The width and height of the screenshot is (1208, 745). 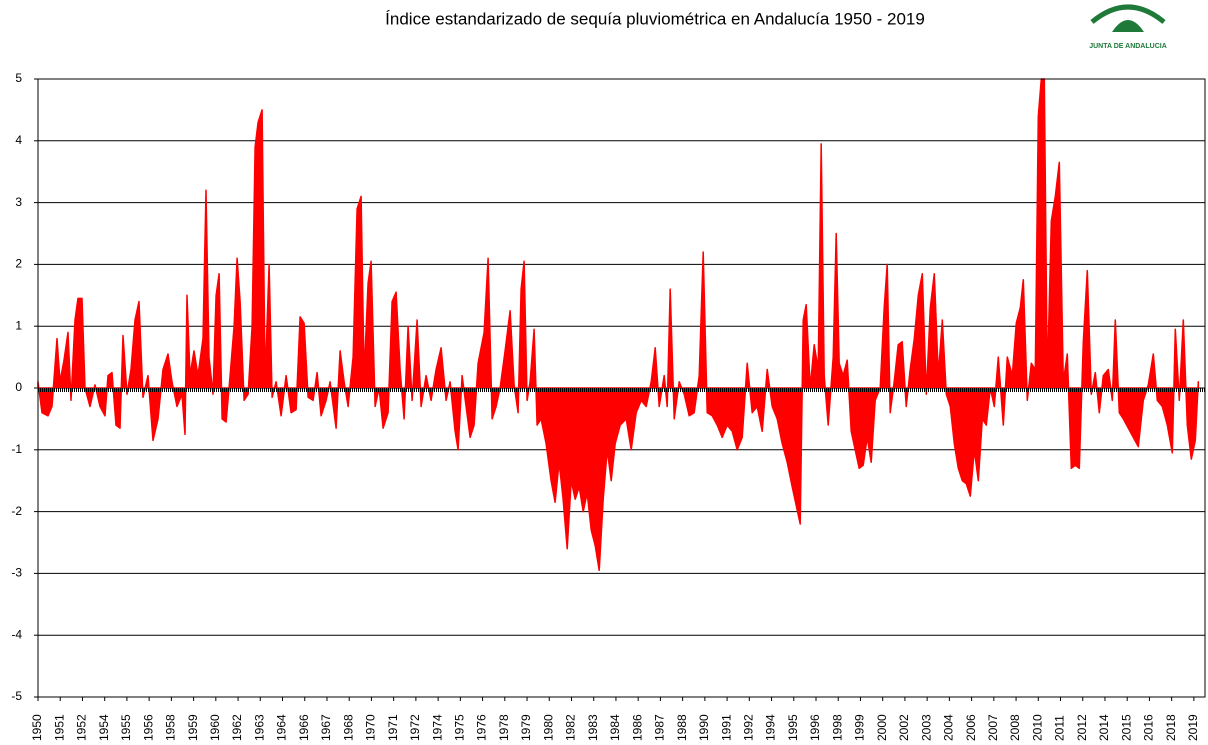 What do you see at coordinates (793, 727) in the screenshot?
I see `x-tick-label: 1995` at bounding box center [793, 727].